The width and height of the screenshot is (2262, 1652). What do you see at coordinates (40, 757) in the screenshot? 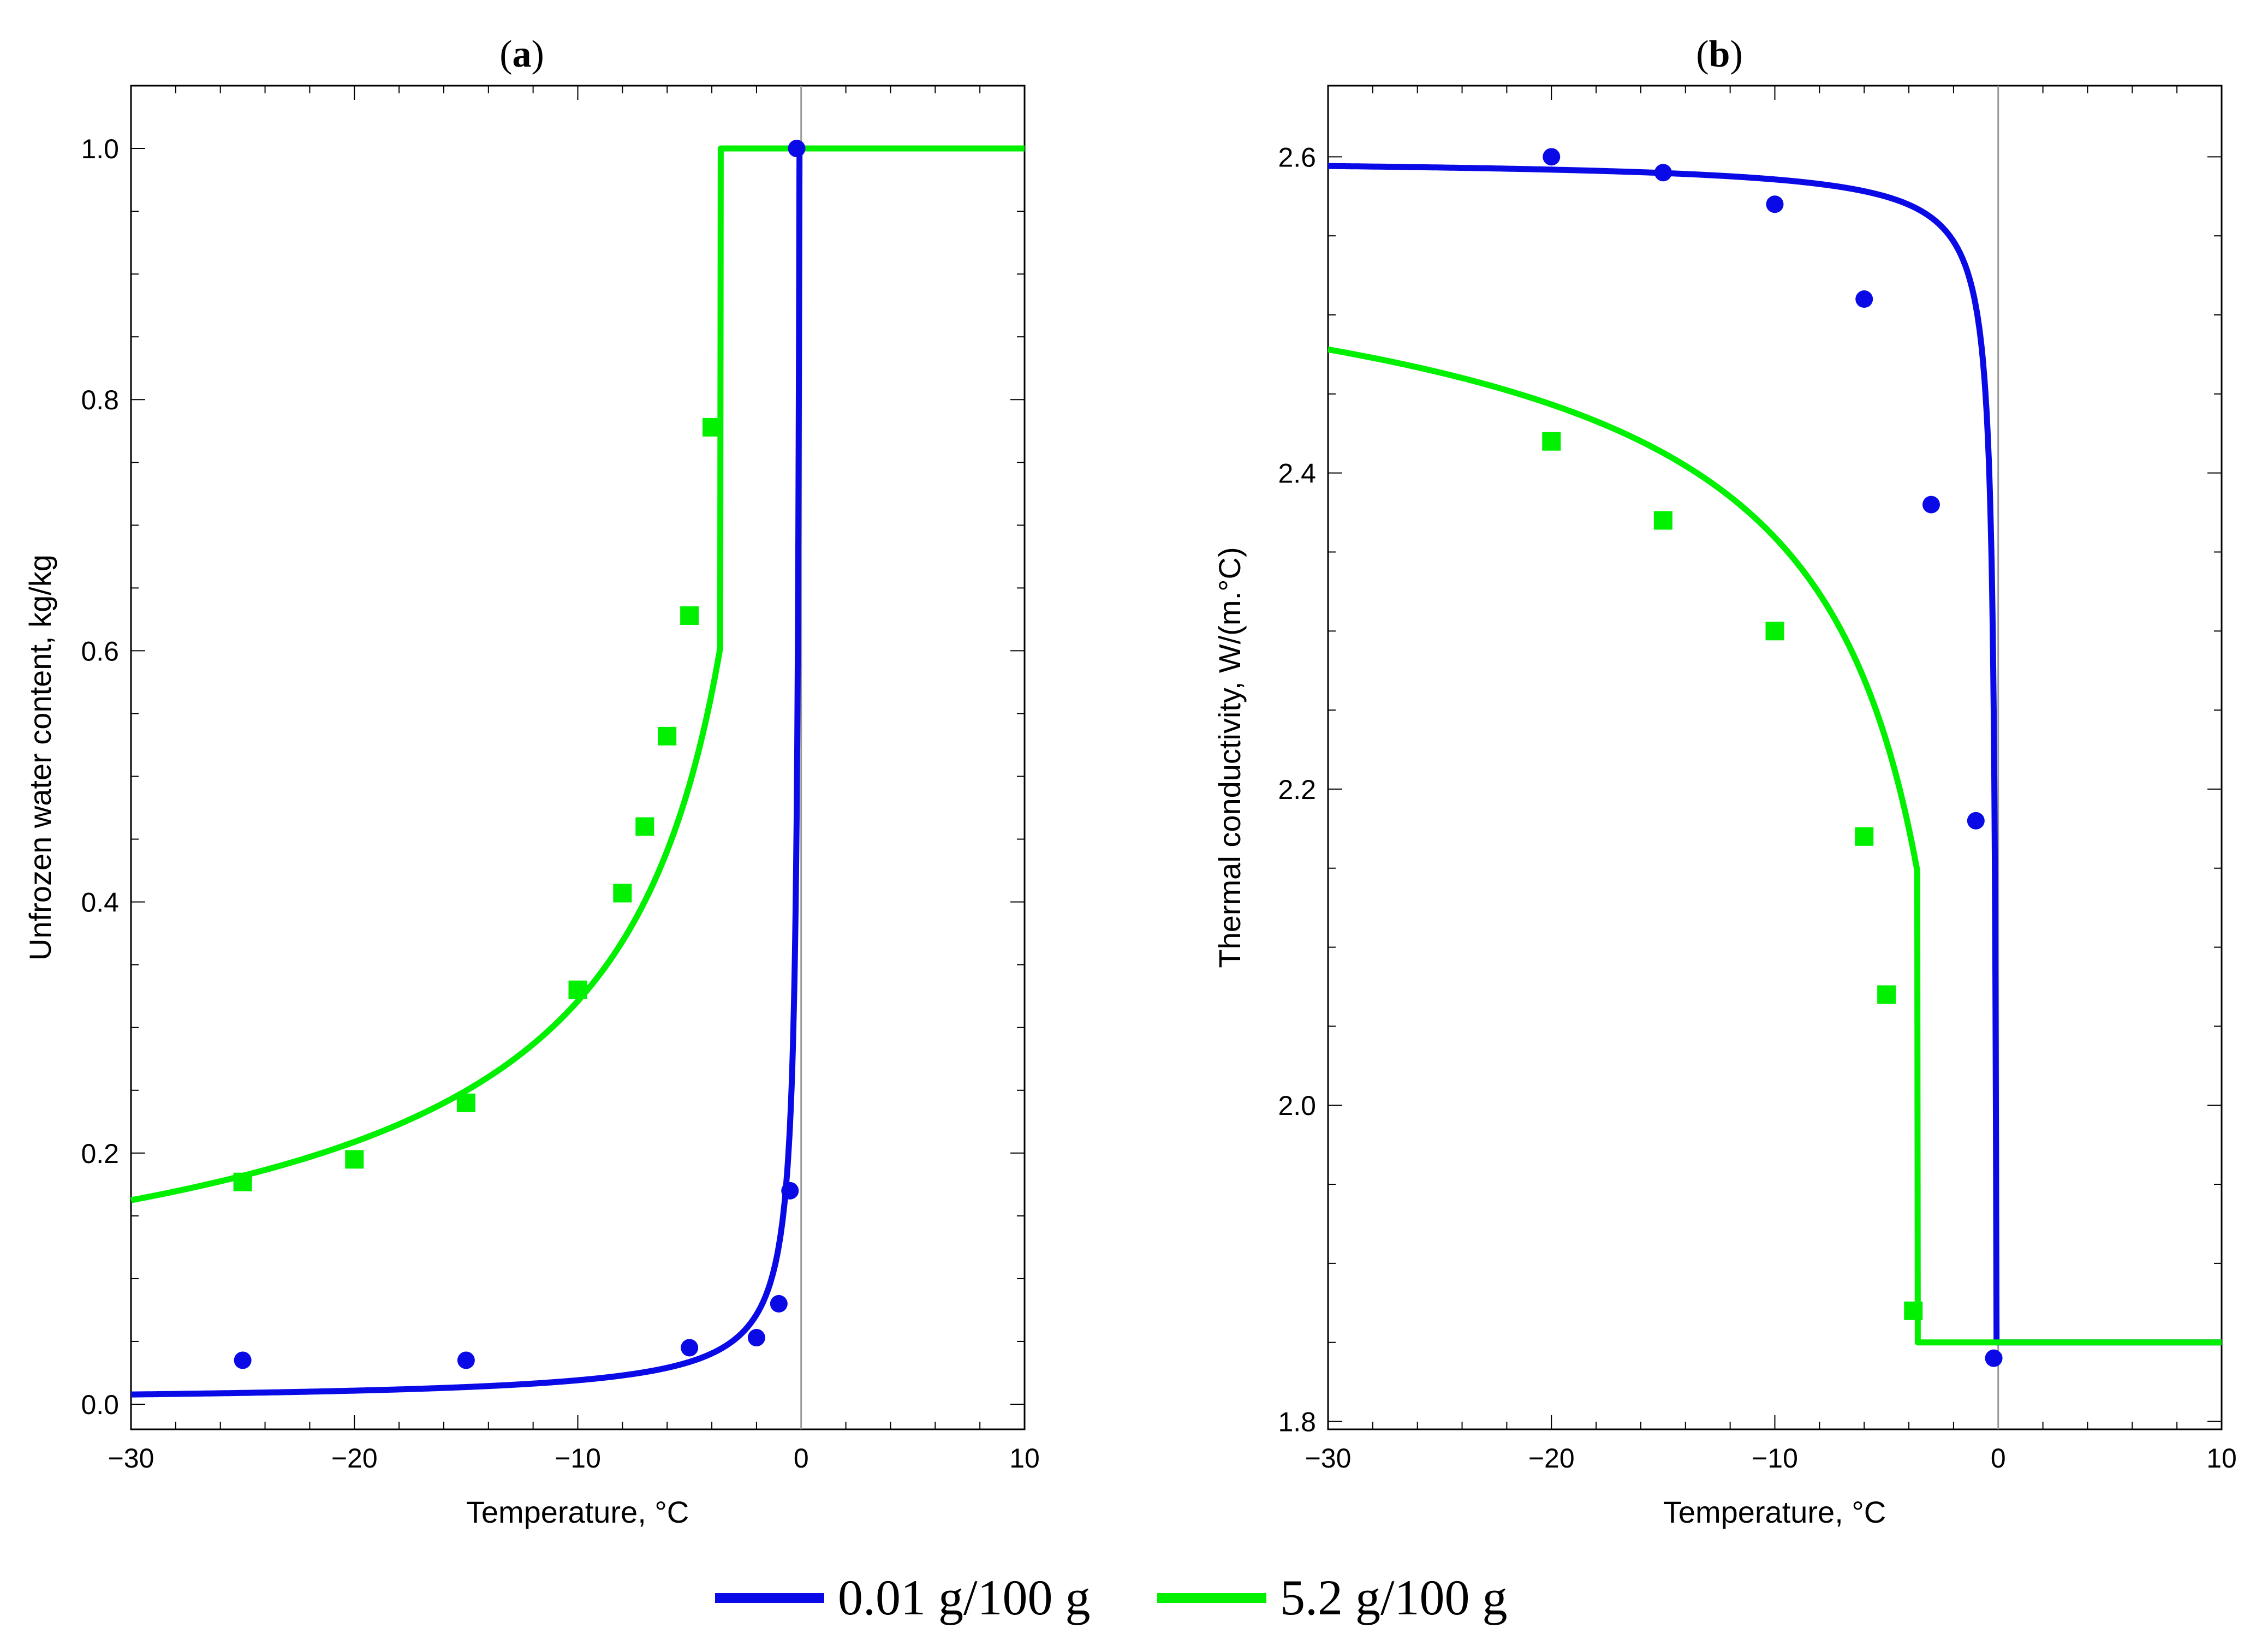
I see `panel-a-y-label: Unfrozen water content, kg/kg` at bounding box center [40, 757].